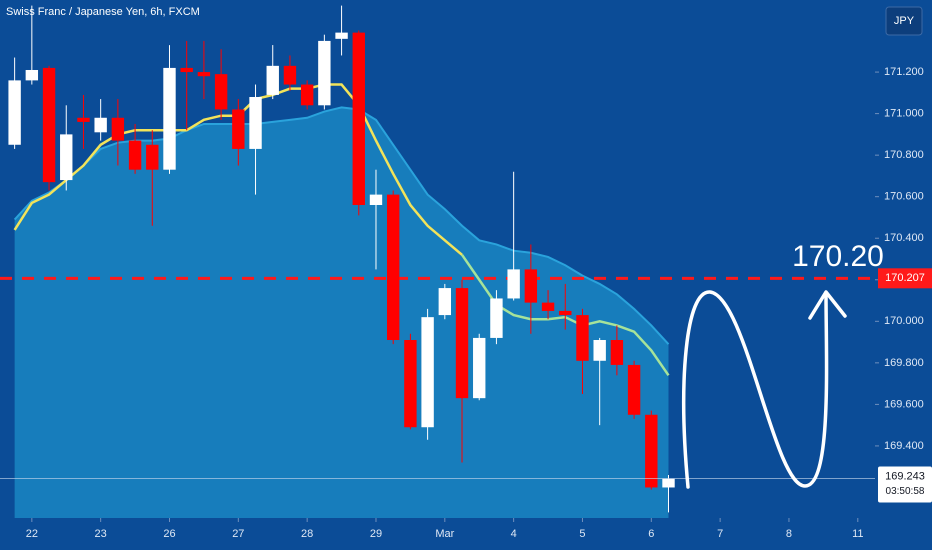  Describe the element at coordinates (904, 404) in the screenshot. I see `y-tick-label: 169.600` at that location.